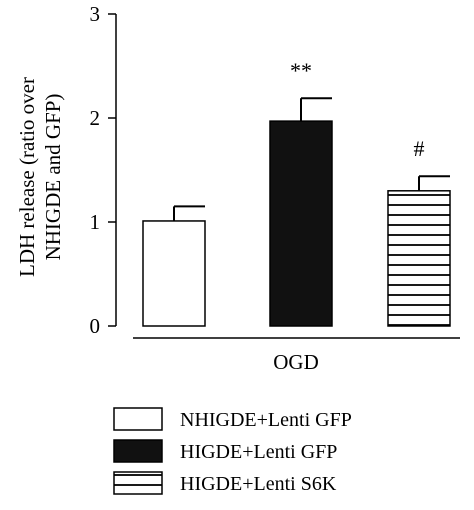 This screenshot has width=474, height=510. Describe the element at coordinates (301, 70) in the screenshot. I see `significance-label: **` at that location.